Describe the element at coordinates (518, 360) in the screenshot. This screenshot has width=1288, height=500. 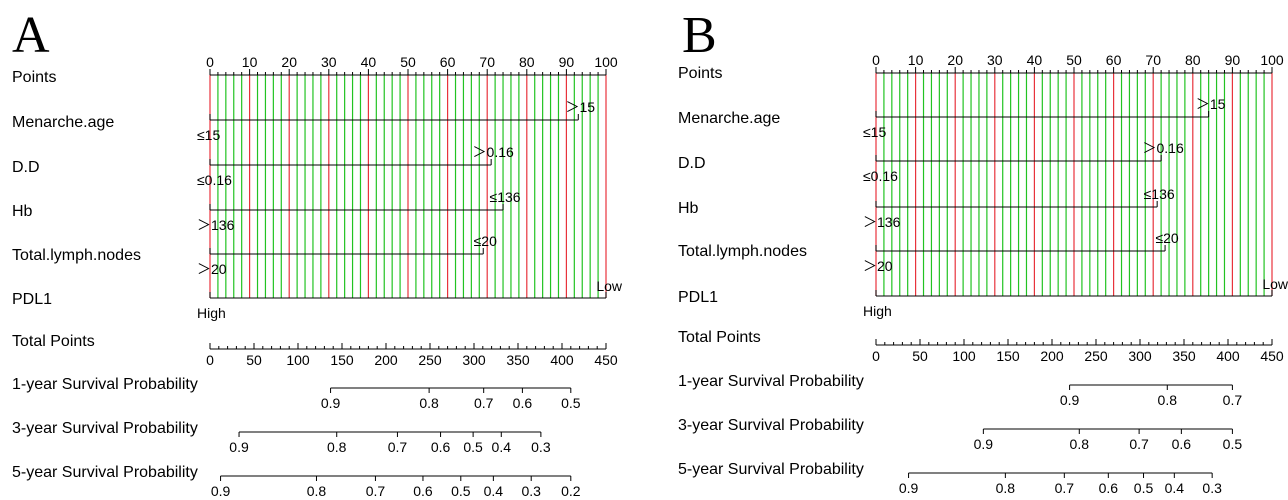
I see `total-points-tick-label: 350` at that location.